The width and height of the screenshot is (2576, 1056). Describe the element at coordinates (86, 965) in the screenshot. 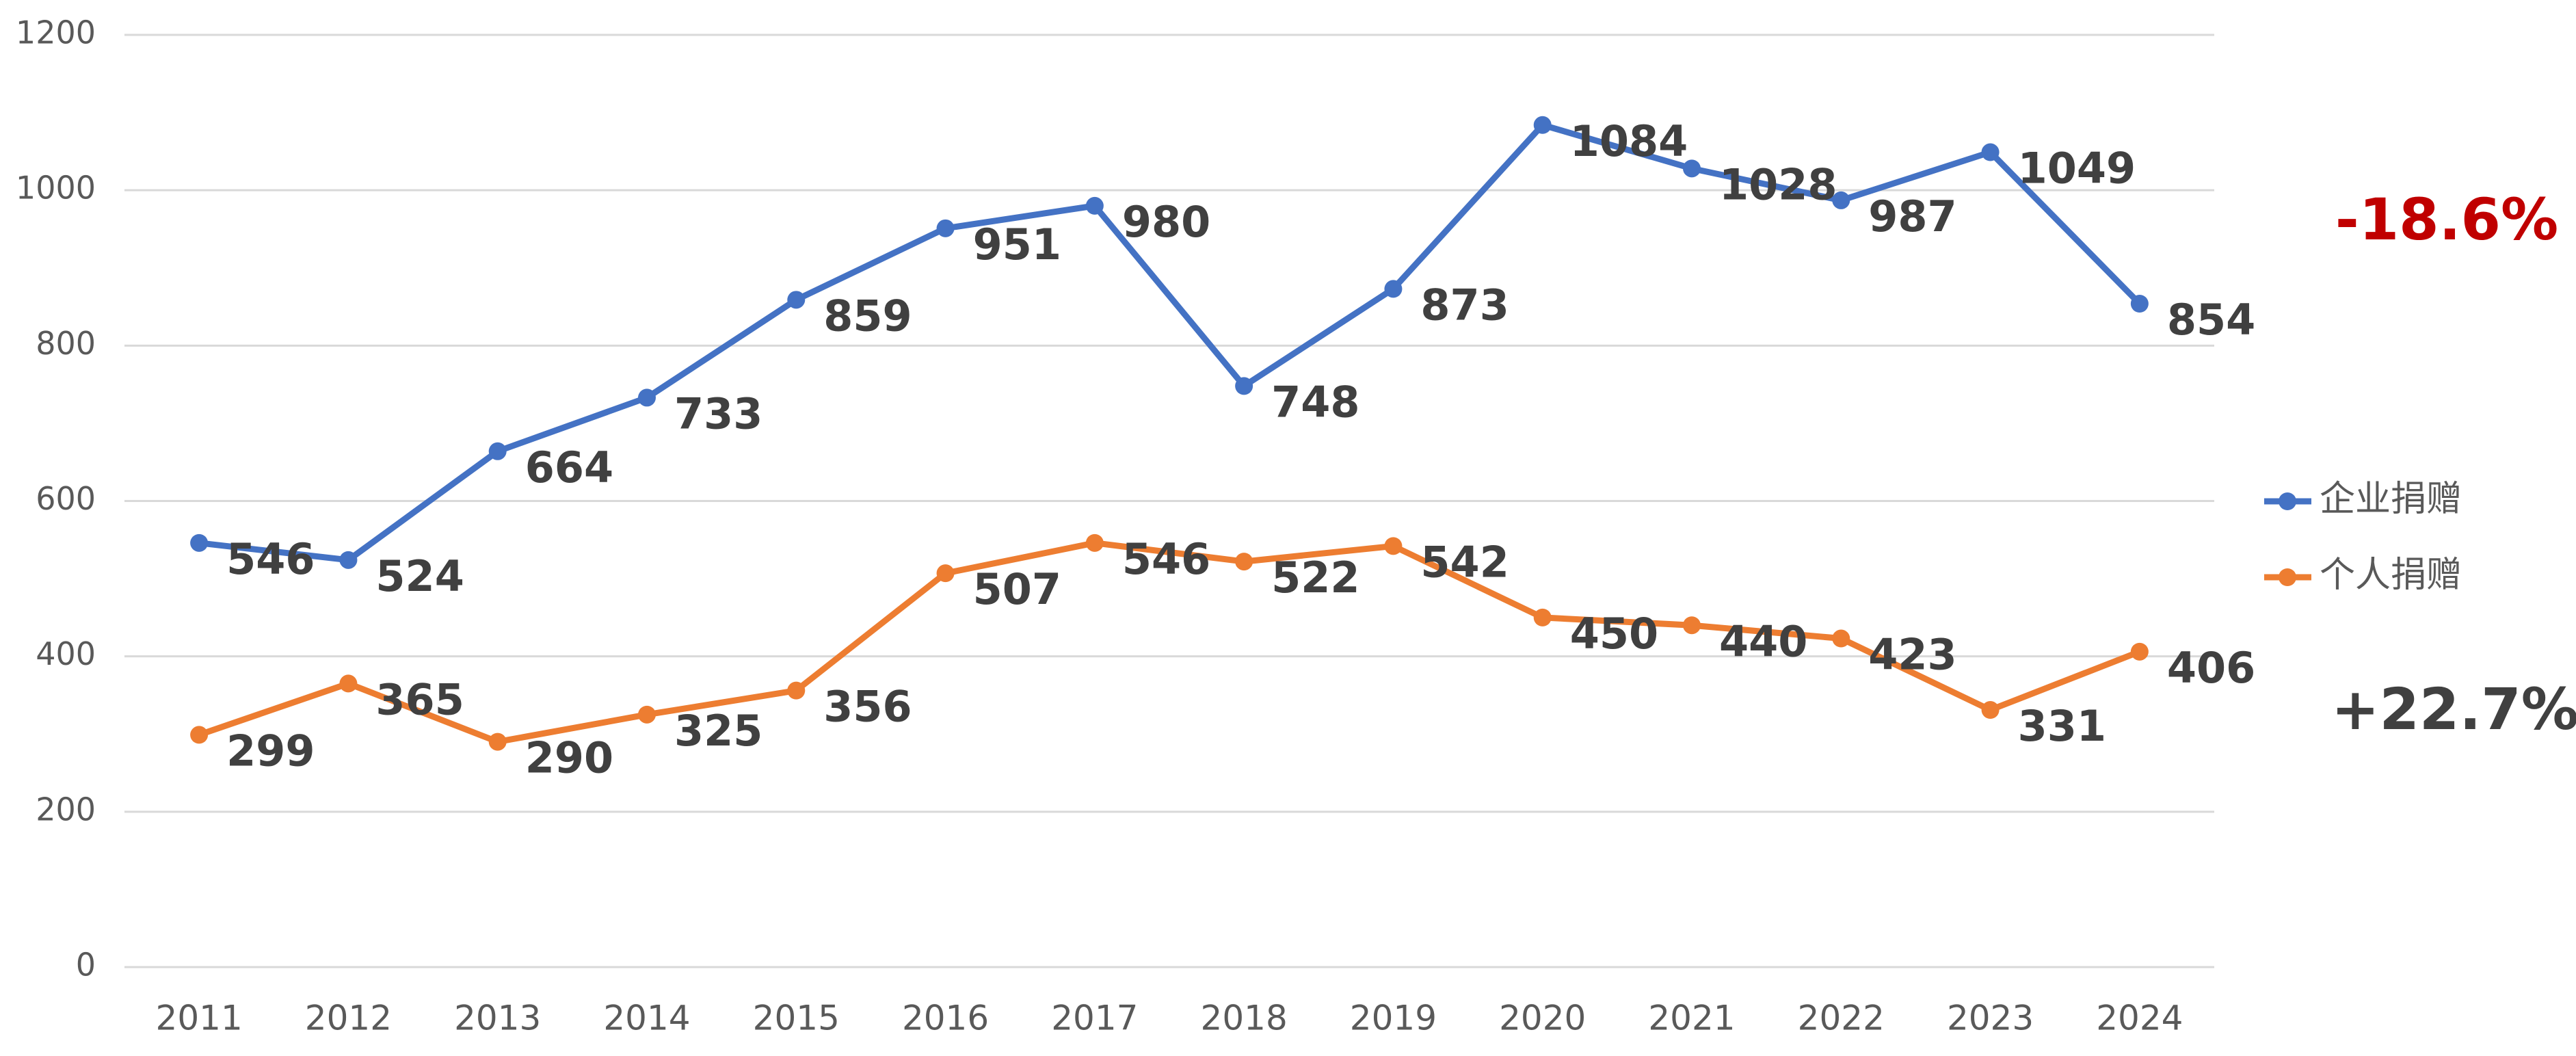

I see `y-tick-label: 0` at that location.